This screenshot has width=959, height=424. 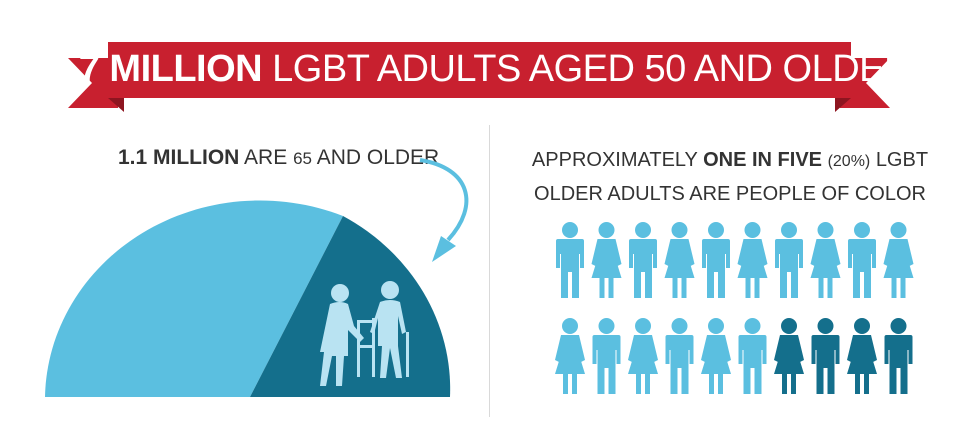 I want to click on right-caption-line1: APPROXIMATELY ONE IN FIVE (20%) LGBT, so click(x=730, y=161).